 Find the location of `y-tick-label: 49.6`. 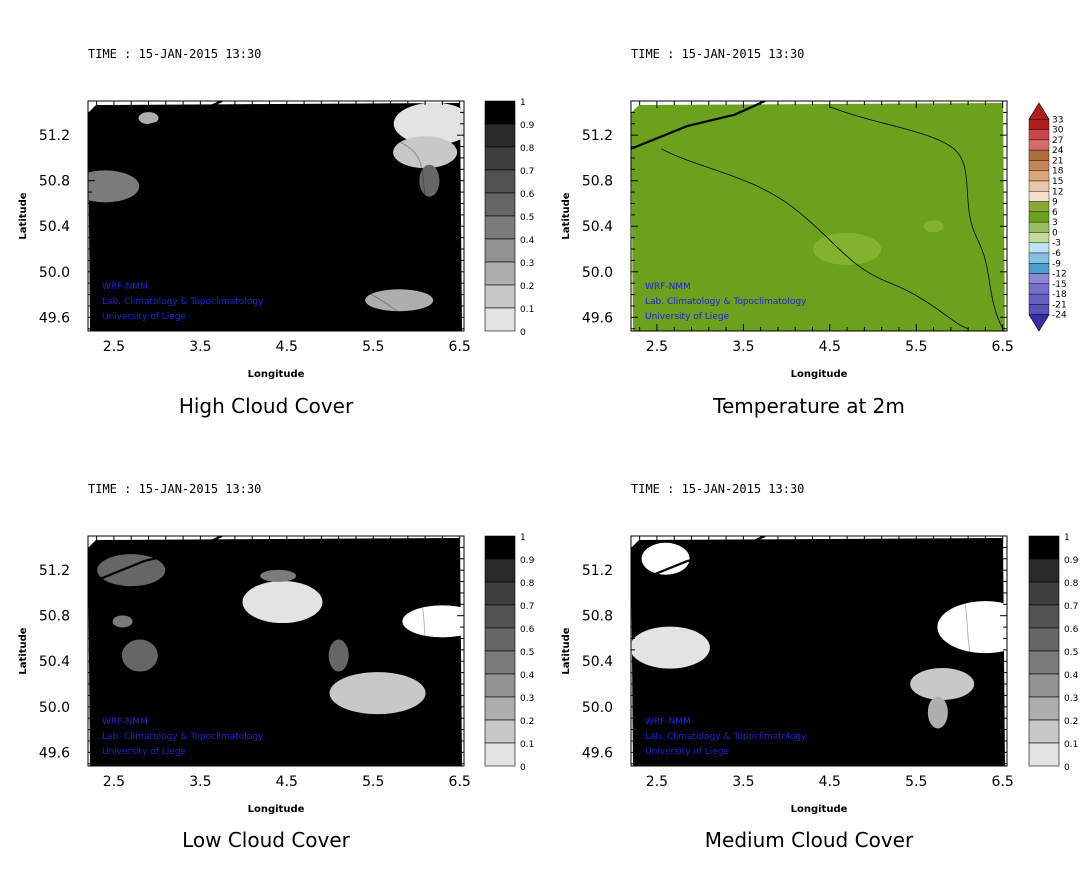

y-tick-label: 49.6 is located at coordinates (597, 318).